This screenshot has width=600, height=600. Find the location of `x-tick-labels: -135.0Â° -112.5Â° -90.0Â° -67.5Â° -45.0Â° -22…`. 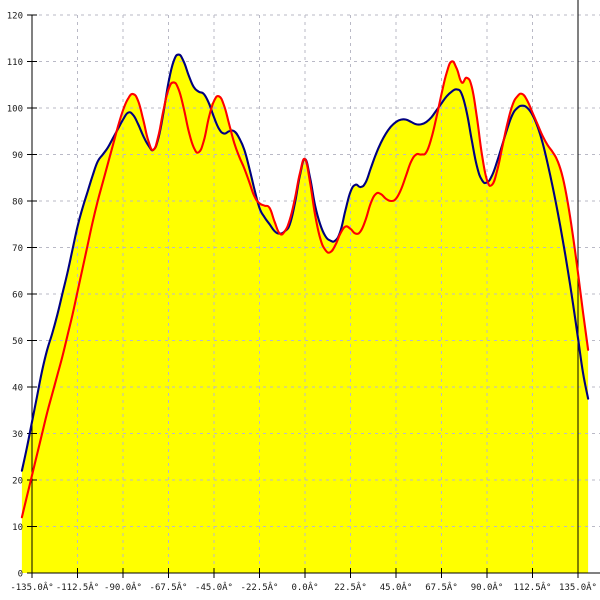

x-tick-labels: -135.0Â° -112.5Â° -90.0Â° -67.5Â° -45.0Â° -22… is located at coordinates (303, 587).